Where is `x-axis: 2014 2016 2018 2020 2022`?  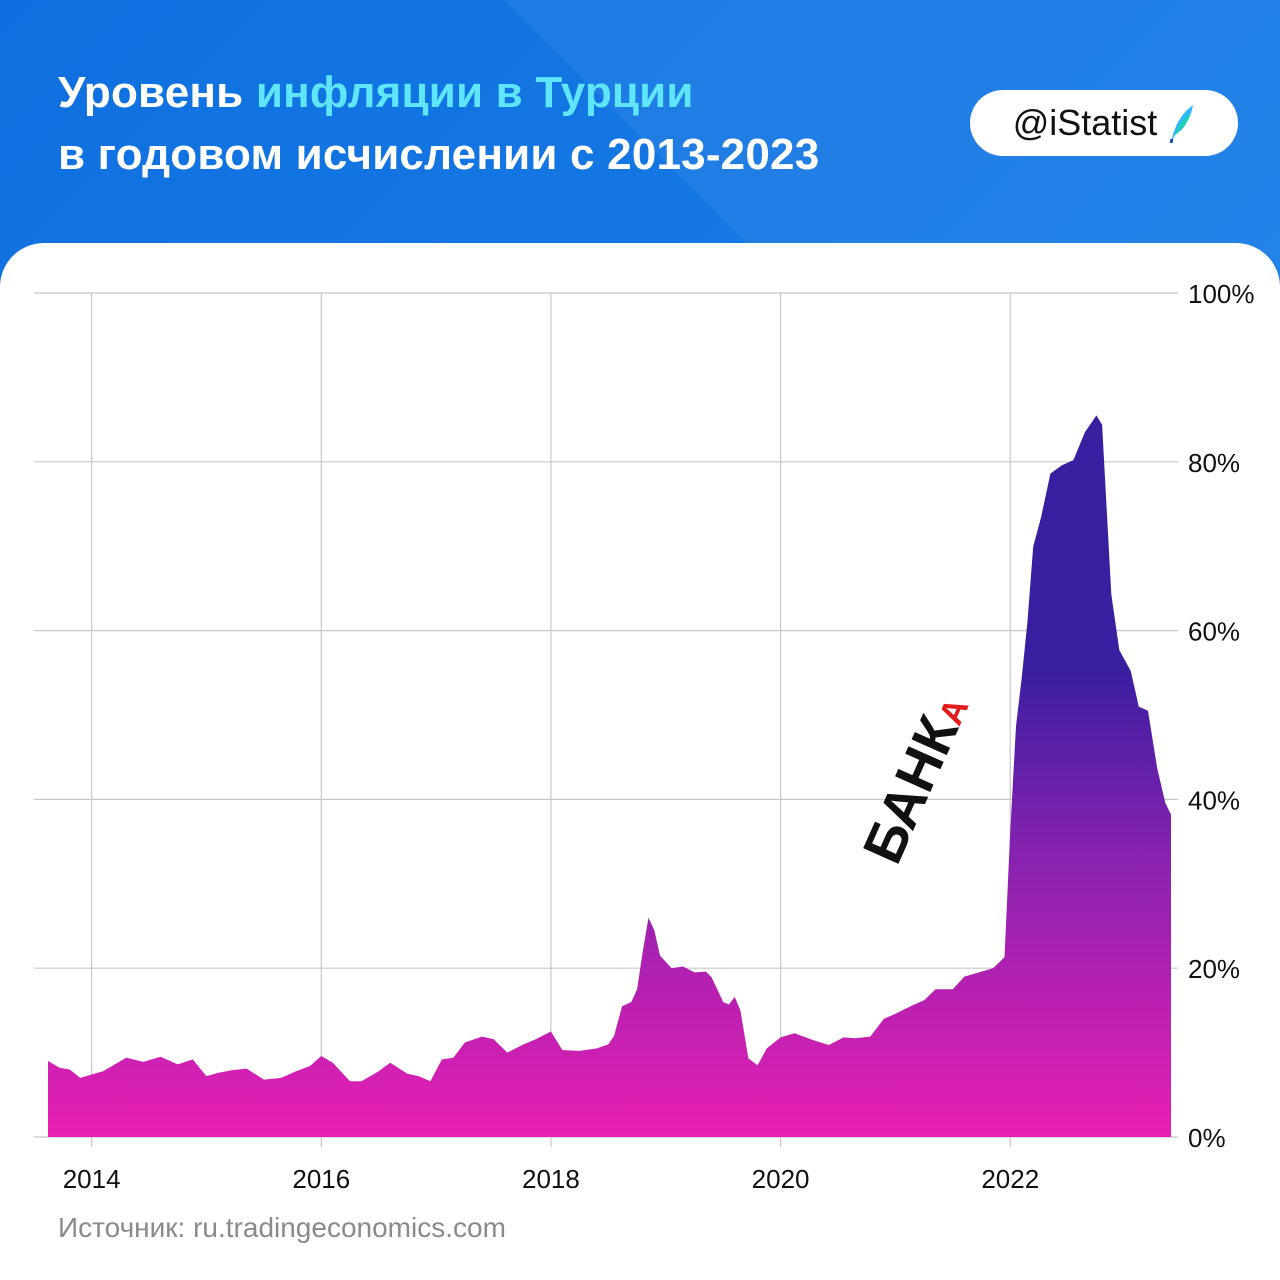 x-axis: 2014 2016 2018 2020 2022 is located at coordinates (551, 1179).